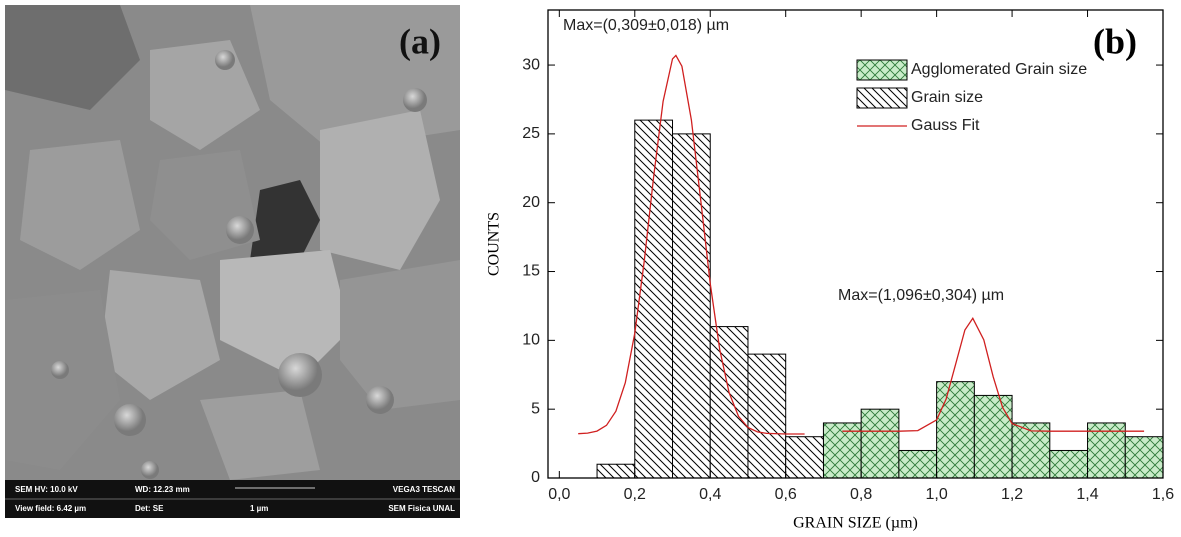  What do you see at coordinates (635, 494) in the screenshot?
I see `x-tick-label: 0,2` at bounding box center [635, 494].